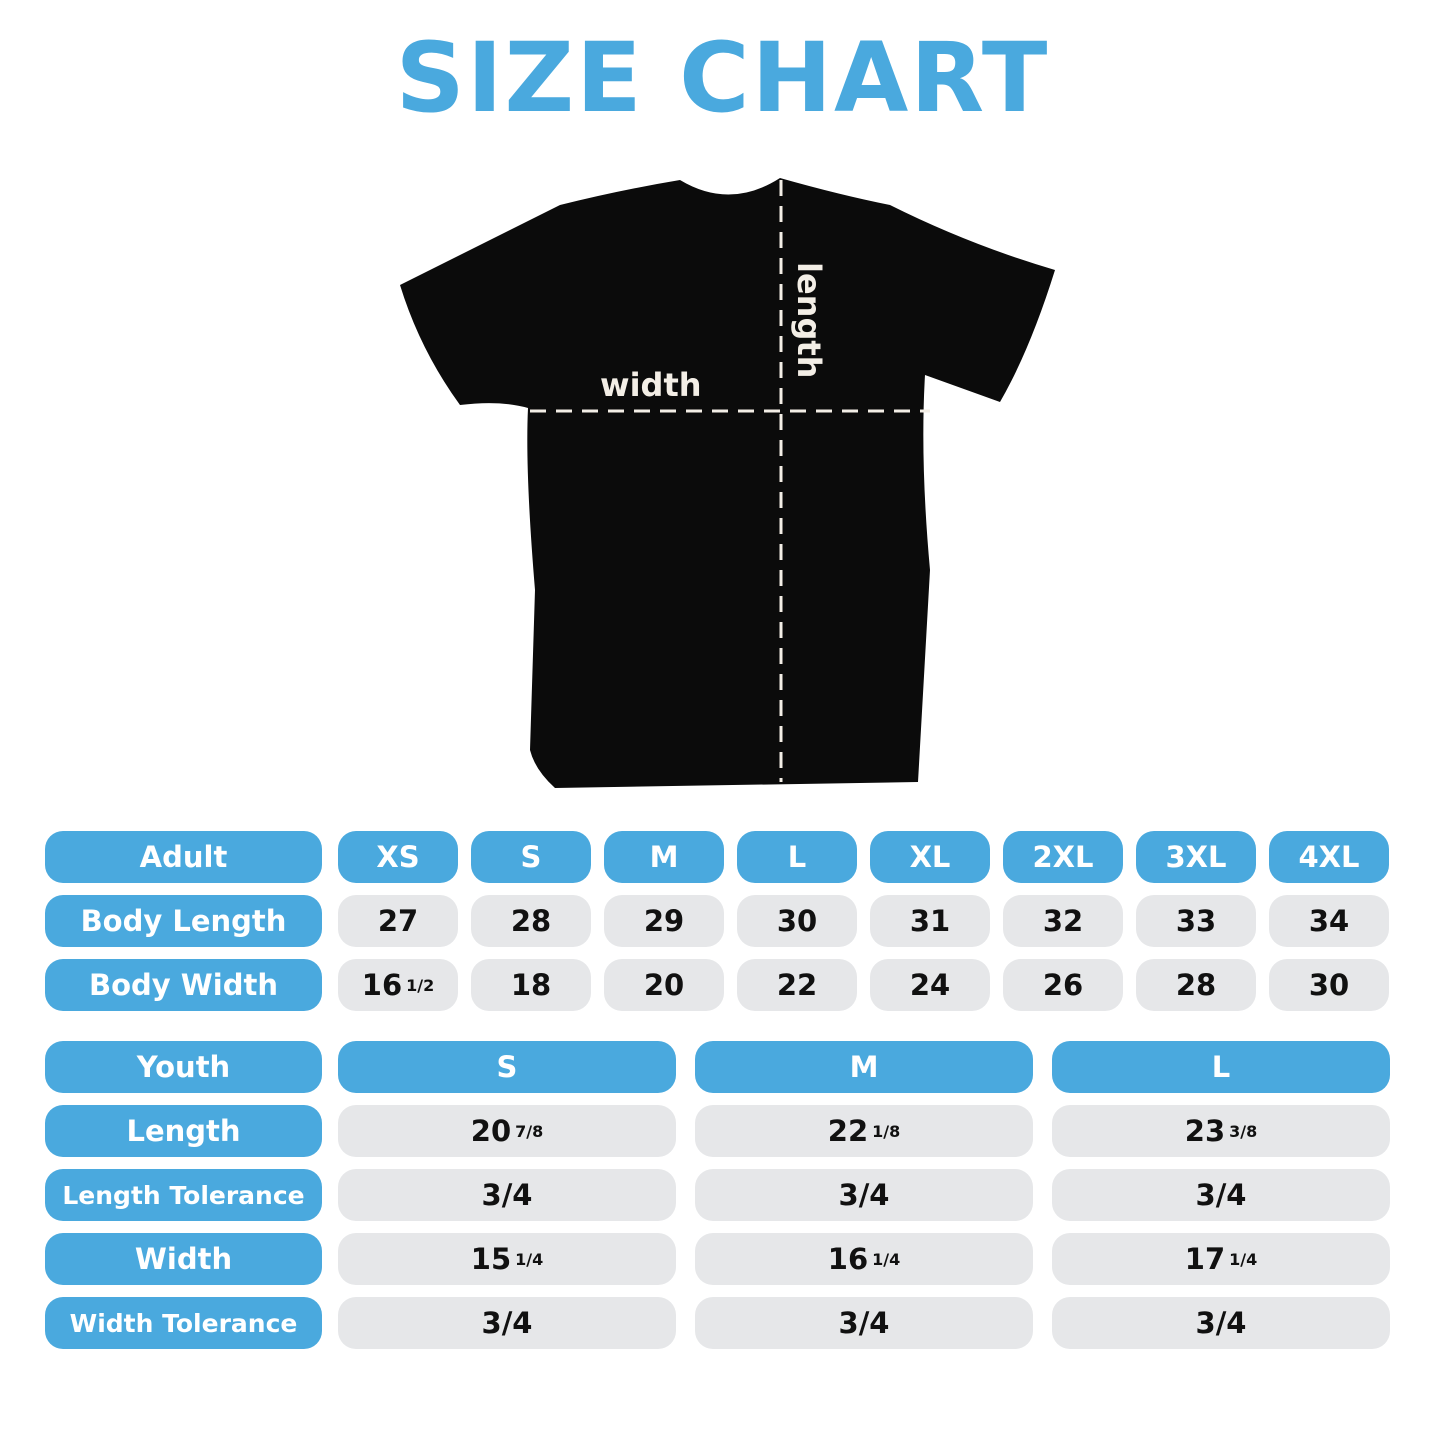 The width and height of the screenshot is (1445, 1445). I want to click on adult-size-header-text: S, so click(531, 857).